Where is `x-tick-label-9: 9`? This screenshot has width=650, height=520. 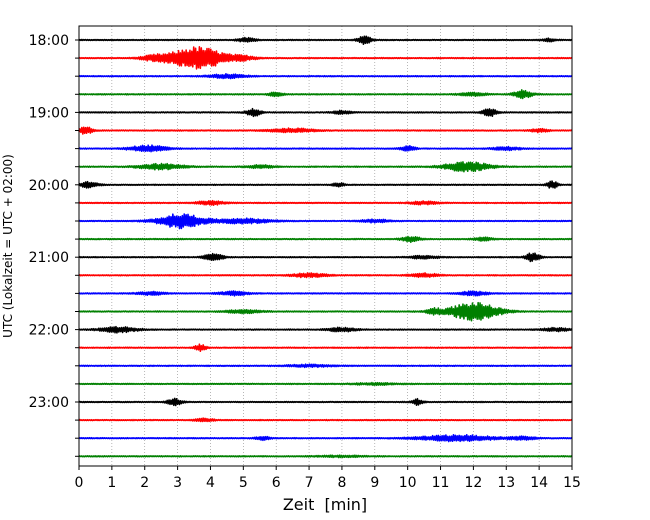 x-tick-label-9: 9 is located at coordinates (374, 483).